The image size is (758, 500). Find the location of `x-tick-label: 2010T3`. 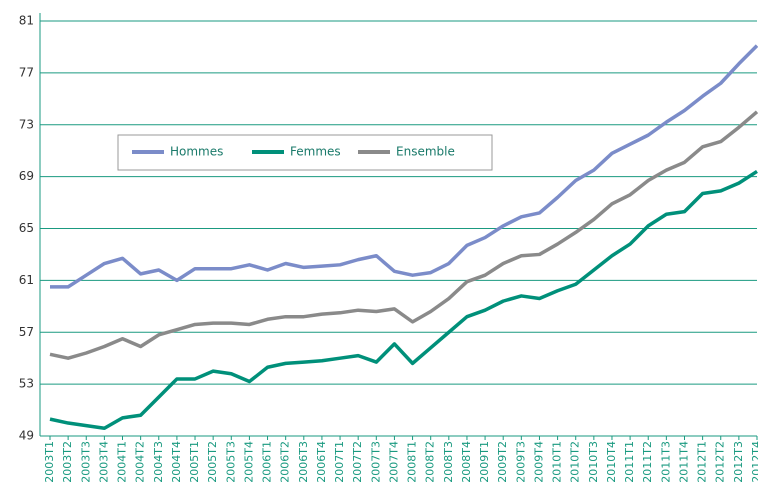

x-tick-label: 2010T3 is located at coordinates (593, 462).